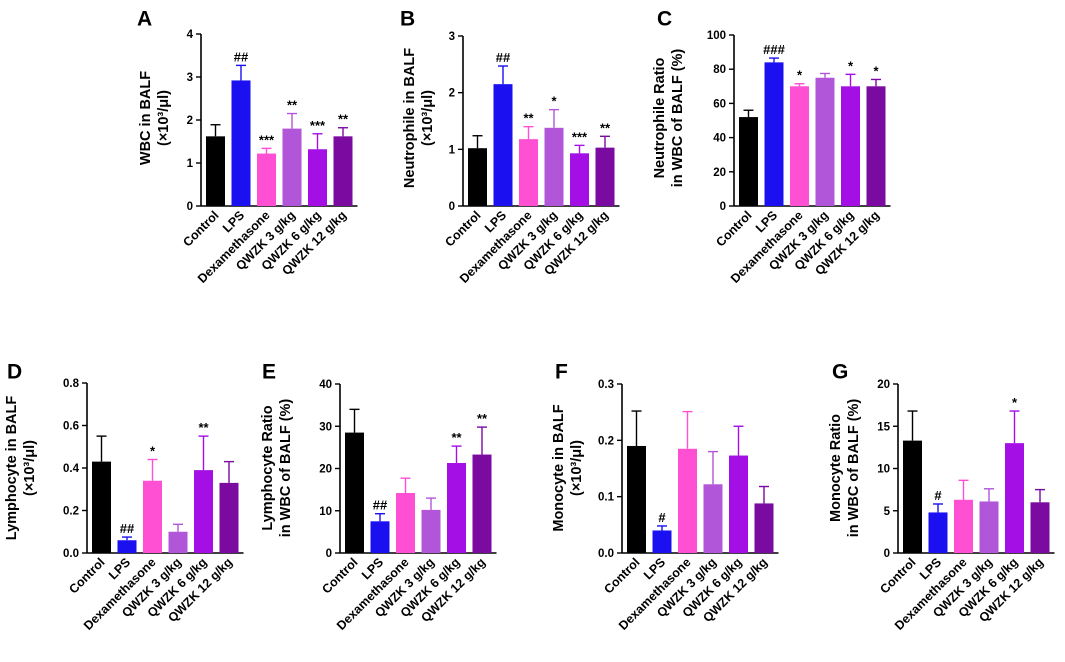 This screenshot has width=1065, height=662. What do you see at coordinates (664, 19) in the screenshot?
I see `panel-letter: C` at bounding box center [664, 19].